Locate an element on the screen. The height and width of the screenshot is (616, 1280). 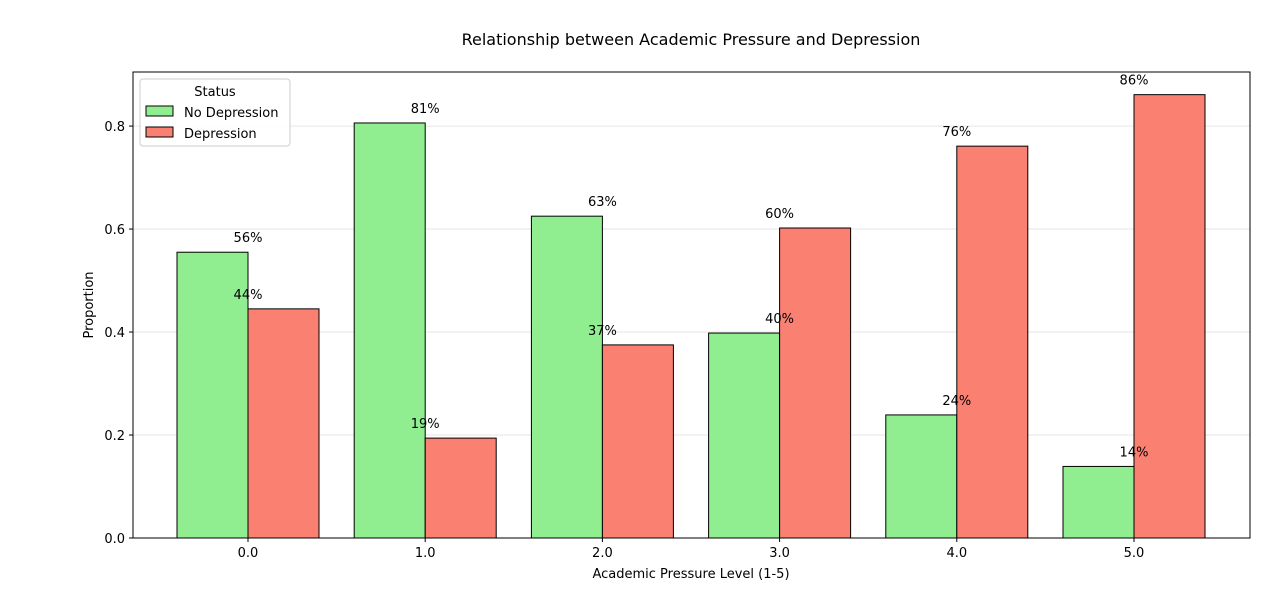
data-label: 14% is located at coordinates (1134, 452).